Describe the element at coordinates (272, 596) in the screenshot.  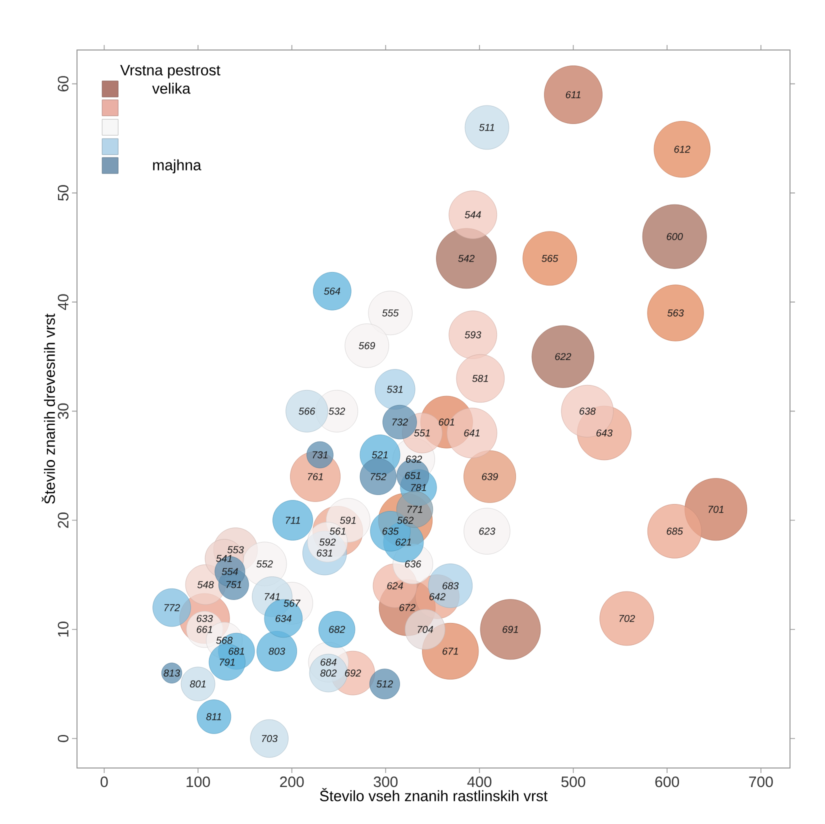
I see `annotation: 741` at that location.